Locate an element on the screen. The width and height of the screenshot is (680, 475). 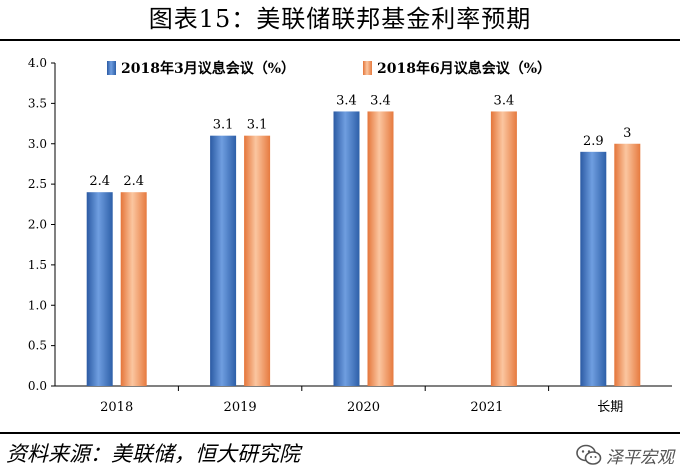
y-tick-label: 3.0 is located at coordinates (37, 144).